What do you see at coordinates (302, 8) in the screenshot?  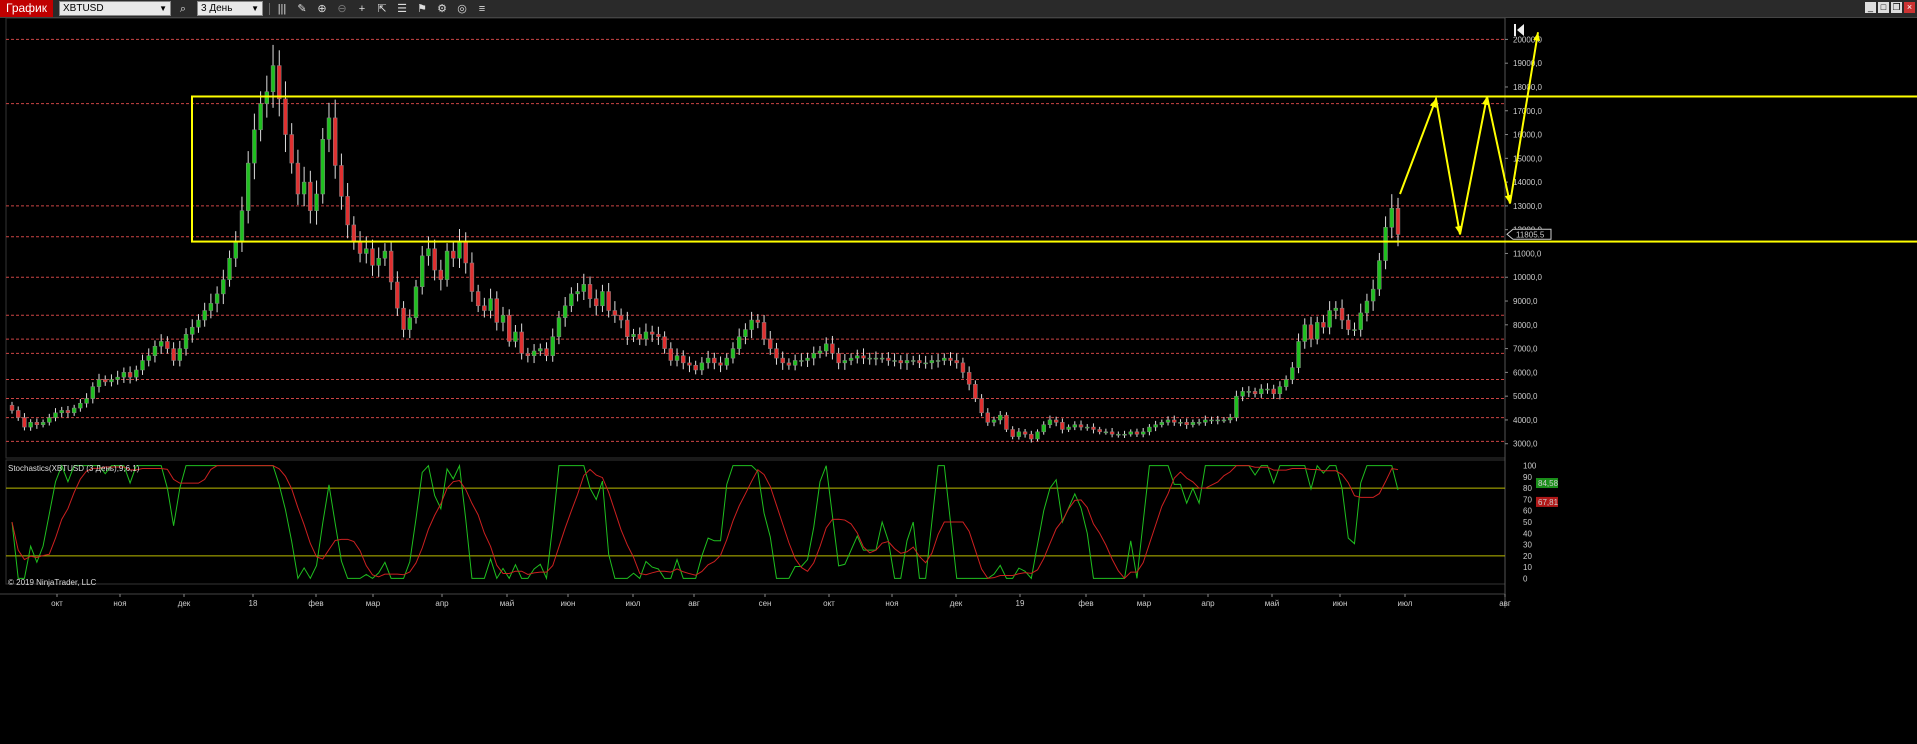 I see `pencil-icon: ✎` at bounding box center [302, 8].